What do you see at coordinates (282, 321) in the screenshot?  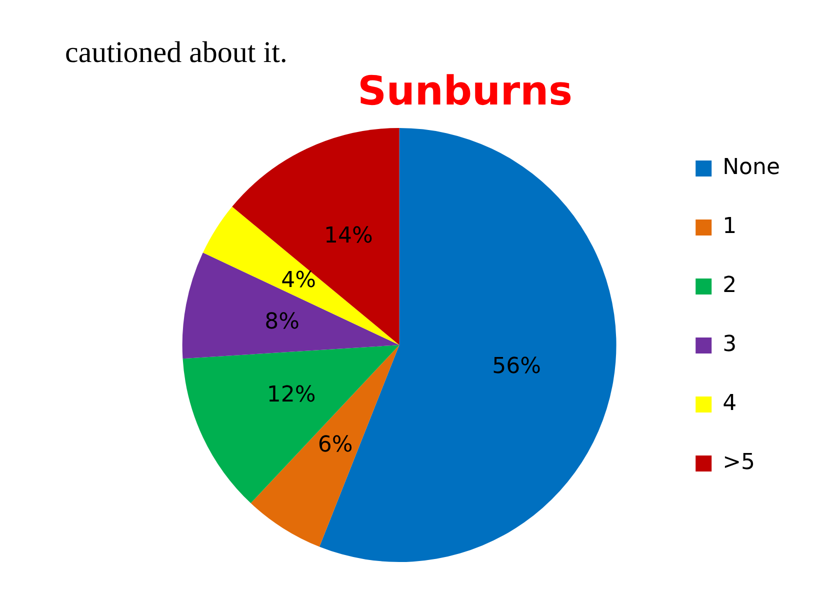 I see `data-label: 8%` at bounding box center [282, 321].